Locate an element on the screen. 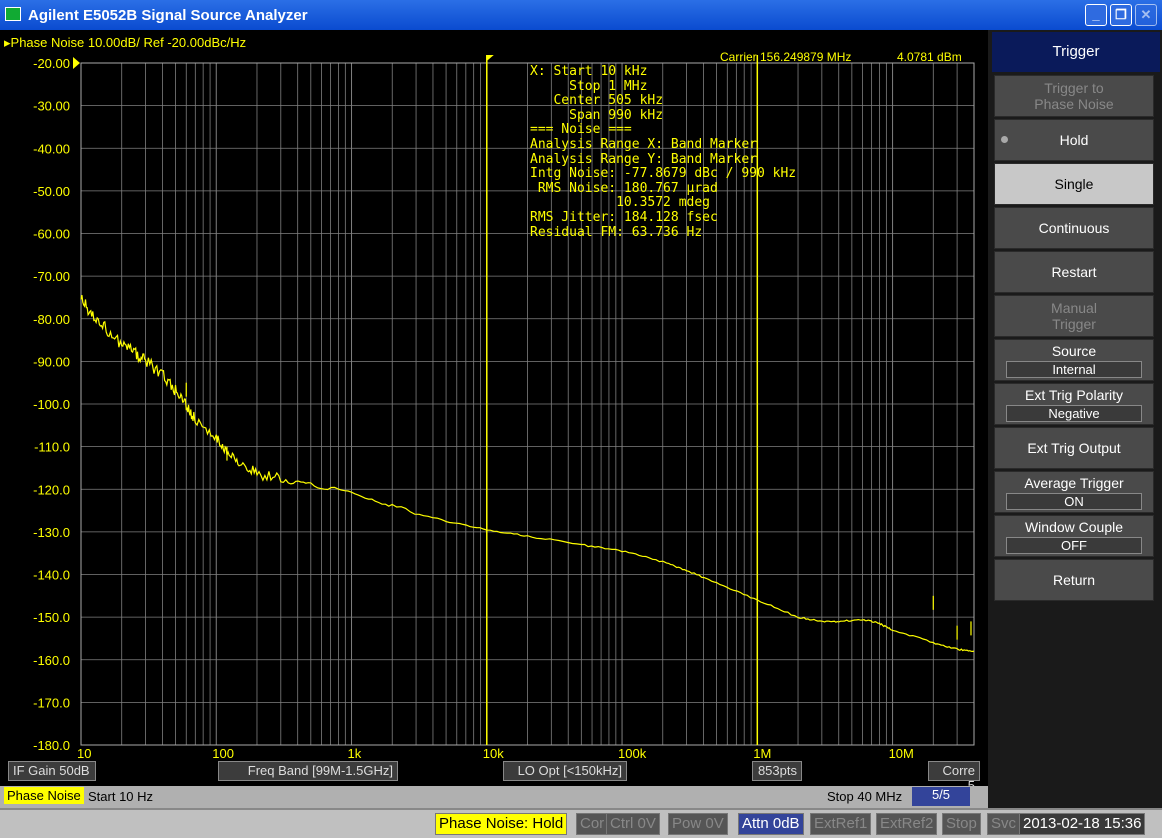  datetime: 2013-02-18 15:36 is located at coordinates (1082, 824).